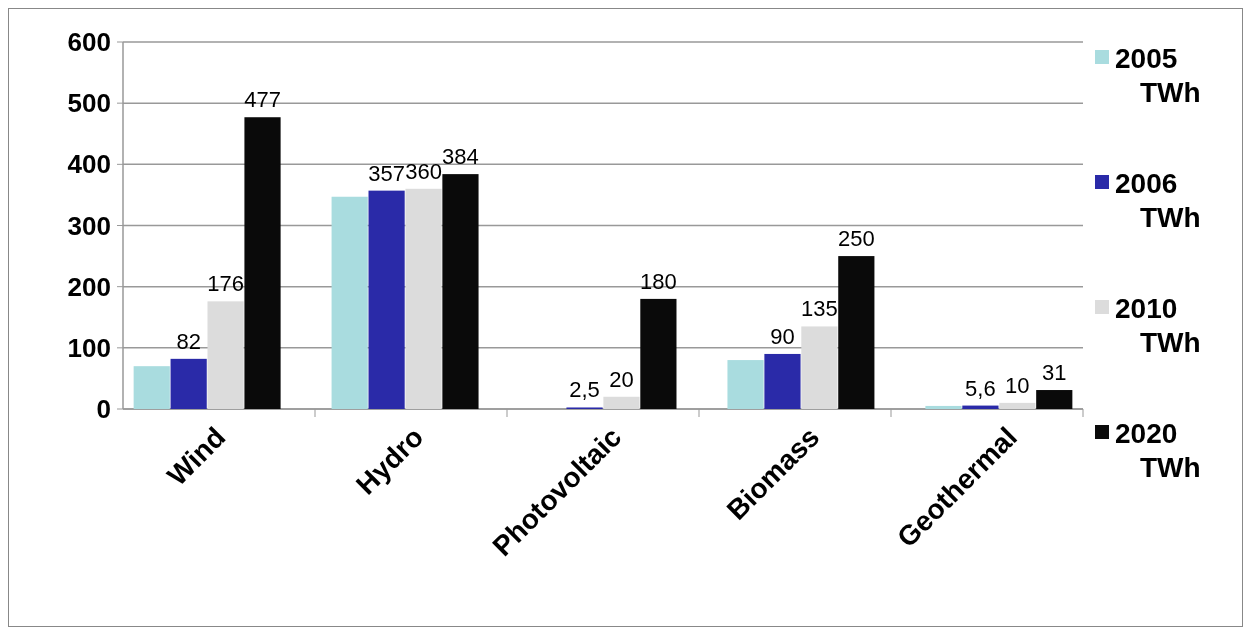 The height and width of the screenshot is (635, 1251). What do you see at coordinates (1017, 385) in the screenshot?
I see `data-label: 10` at bounding box center [1017, 385].